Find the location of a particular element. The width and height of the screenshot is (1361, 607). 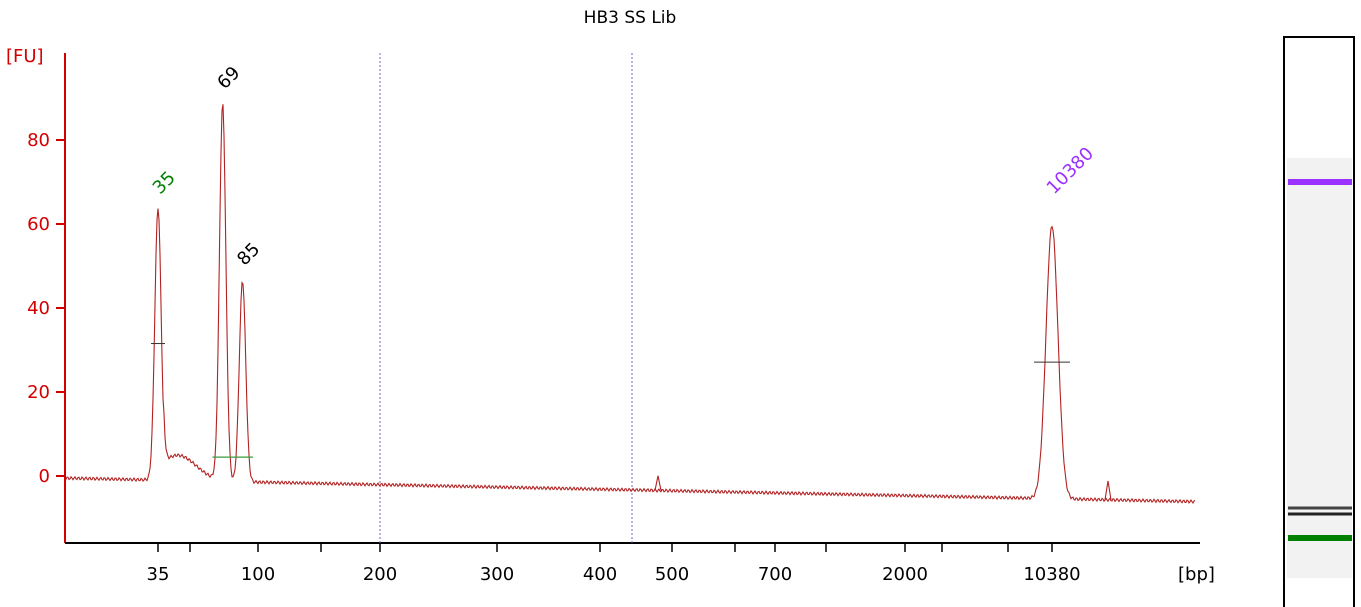

x-tick-label: 2000 is located at coordinates (905, 574).